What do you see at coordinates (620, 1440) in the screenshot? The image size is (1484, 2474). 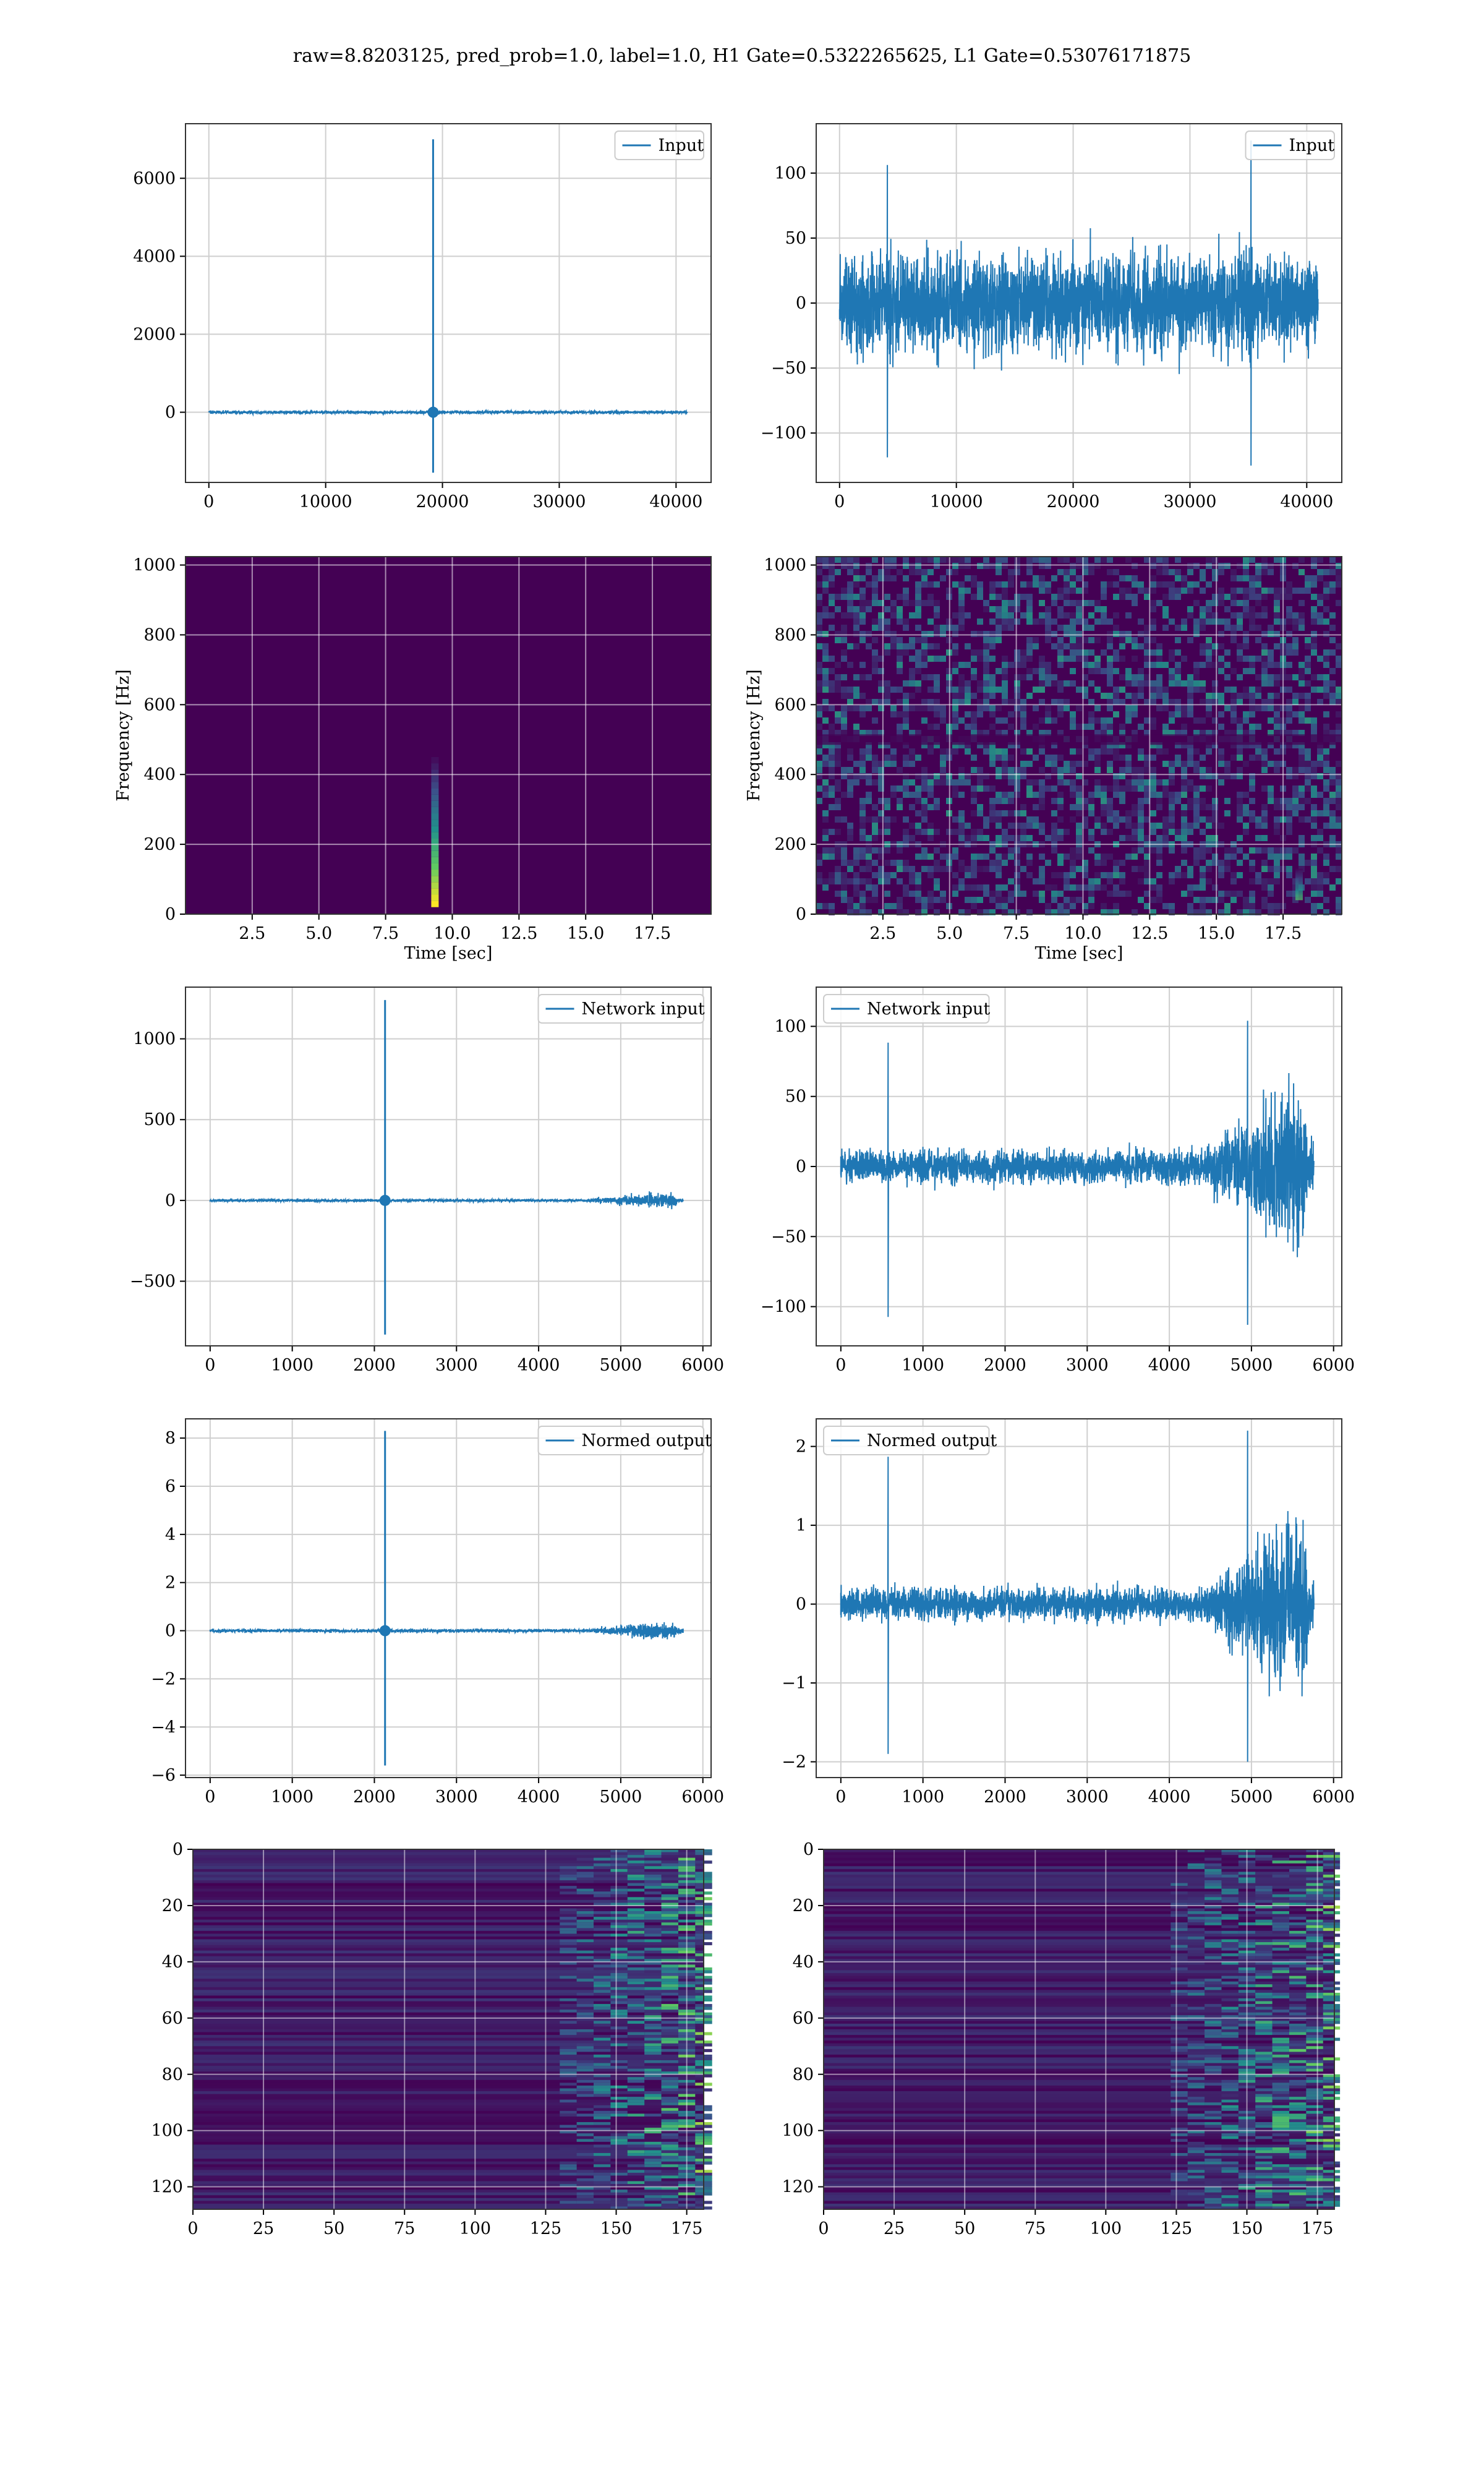 I see `legend-box` at bounding box center [620, 1440].